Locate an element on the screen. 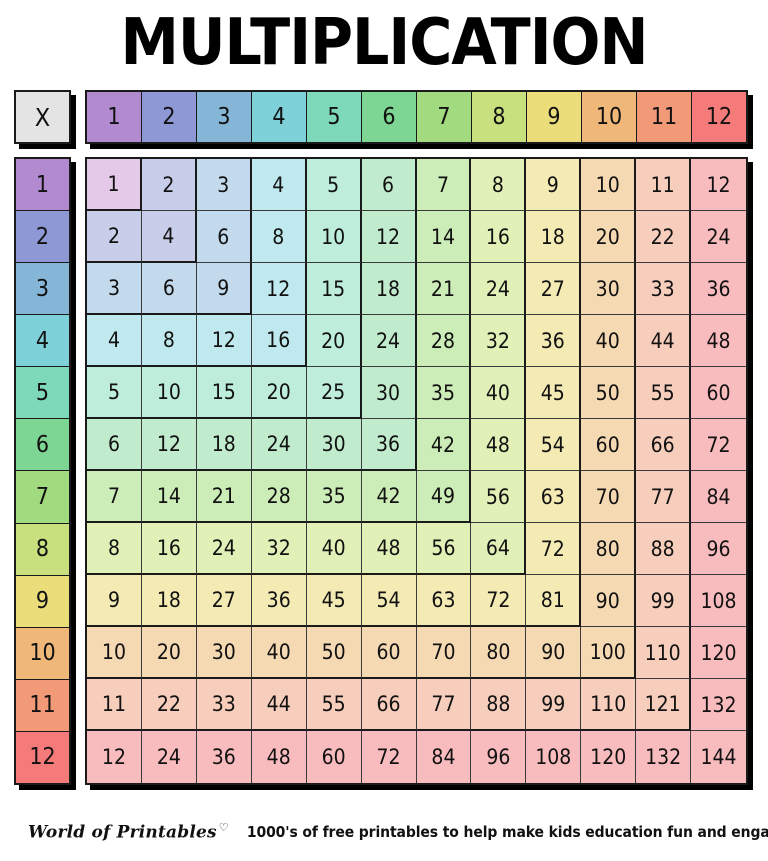 This screenshot has height=861, width=768. cell-r9-c5: 45 is located at coordinates (334, 601).